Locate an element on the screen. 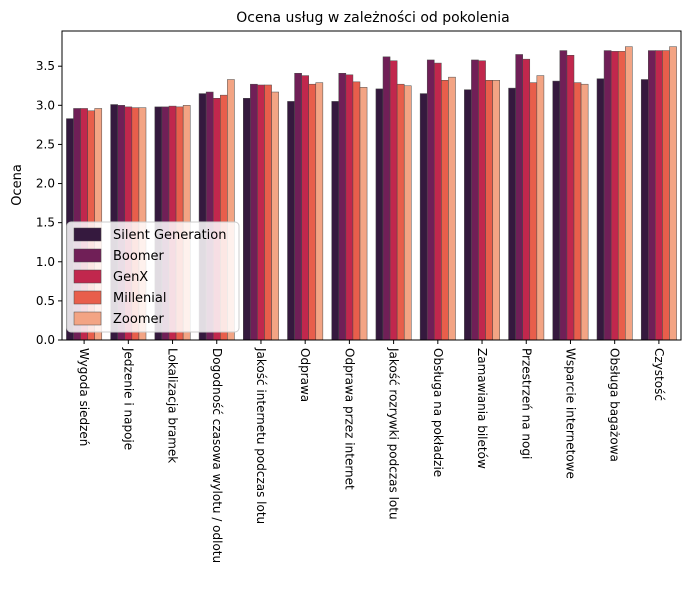 This screenshot has width=691, height=608. legend-label: Boomer is located at coordinates (138, 256).